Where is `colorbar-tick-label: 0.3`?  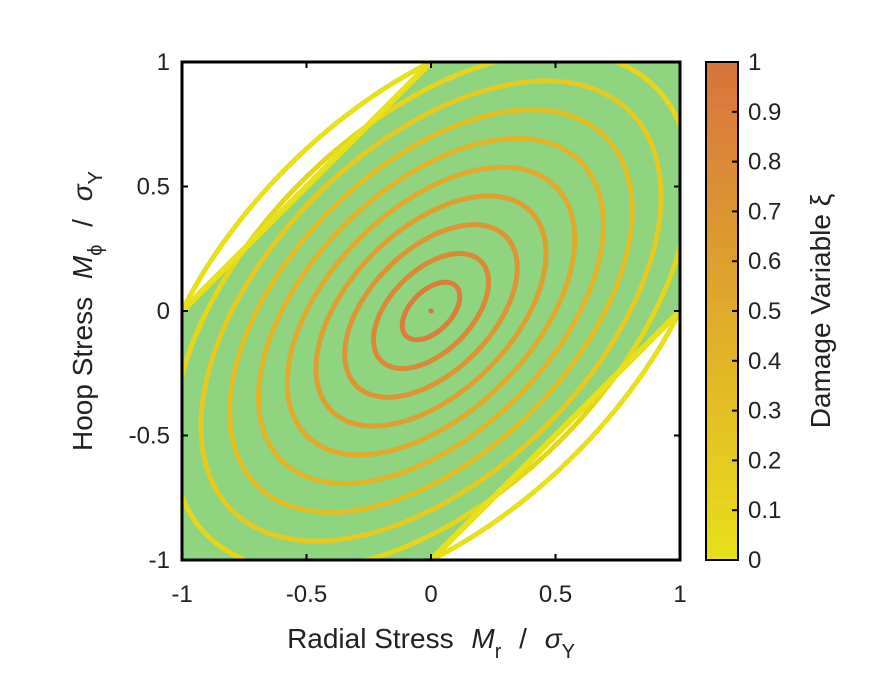 colorbar-tick-label: 0.3 is located at coordinates (764, 411).